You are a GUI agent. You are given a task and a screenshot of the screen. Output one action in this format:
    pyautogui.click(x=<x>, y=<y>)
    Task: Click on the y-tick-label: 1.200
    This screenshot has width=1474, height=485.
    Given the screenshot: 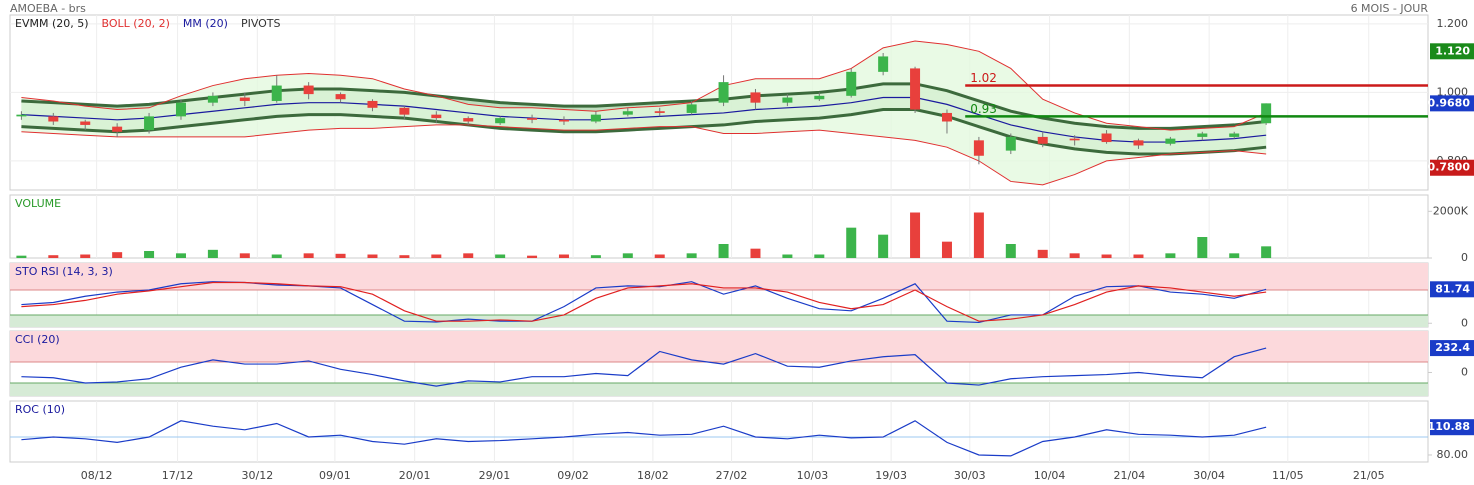 What is the action you would take?
    pyautogui.click(x=1453, y=23)
    